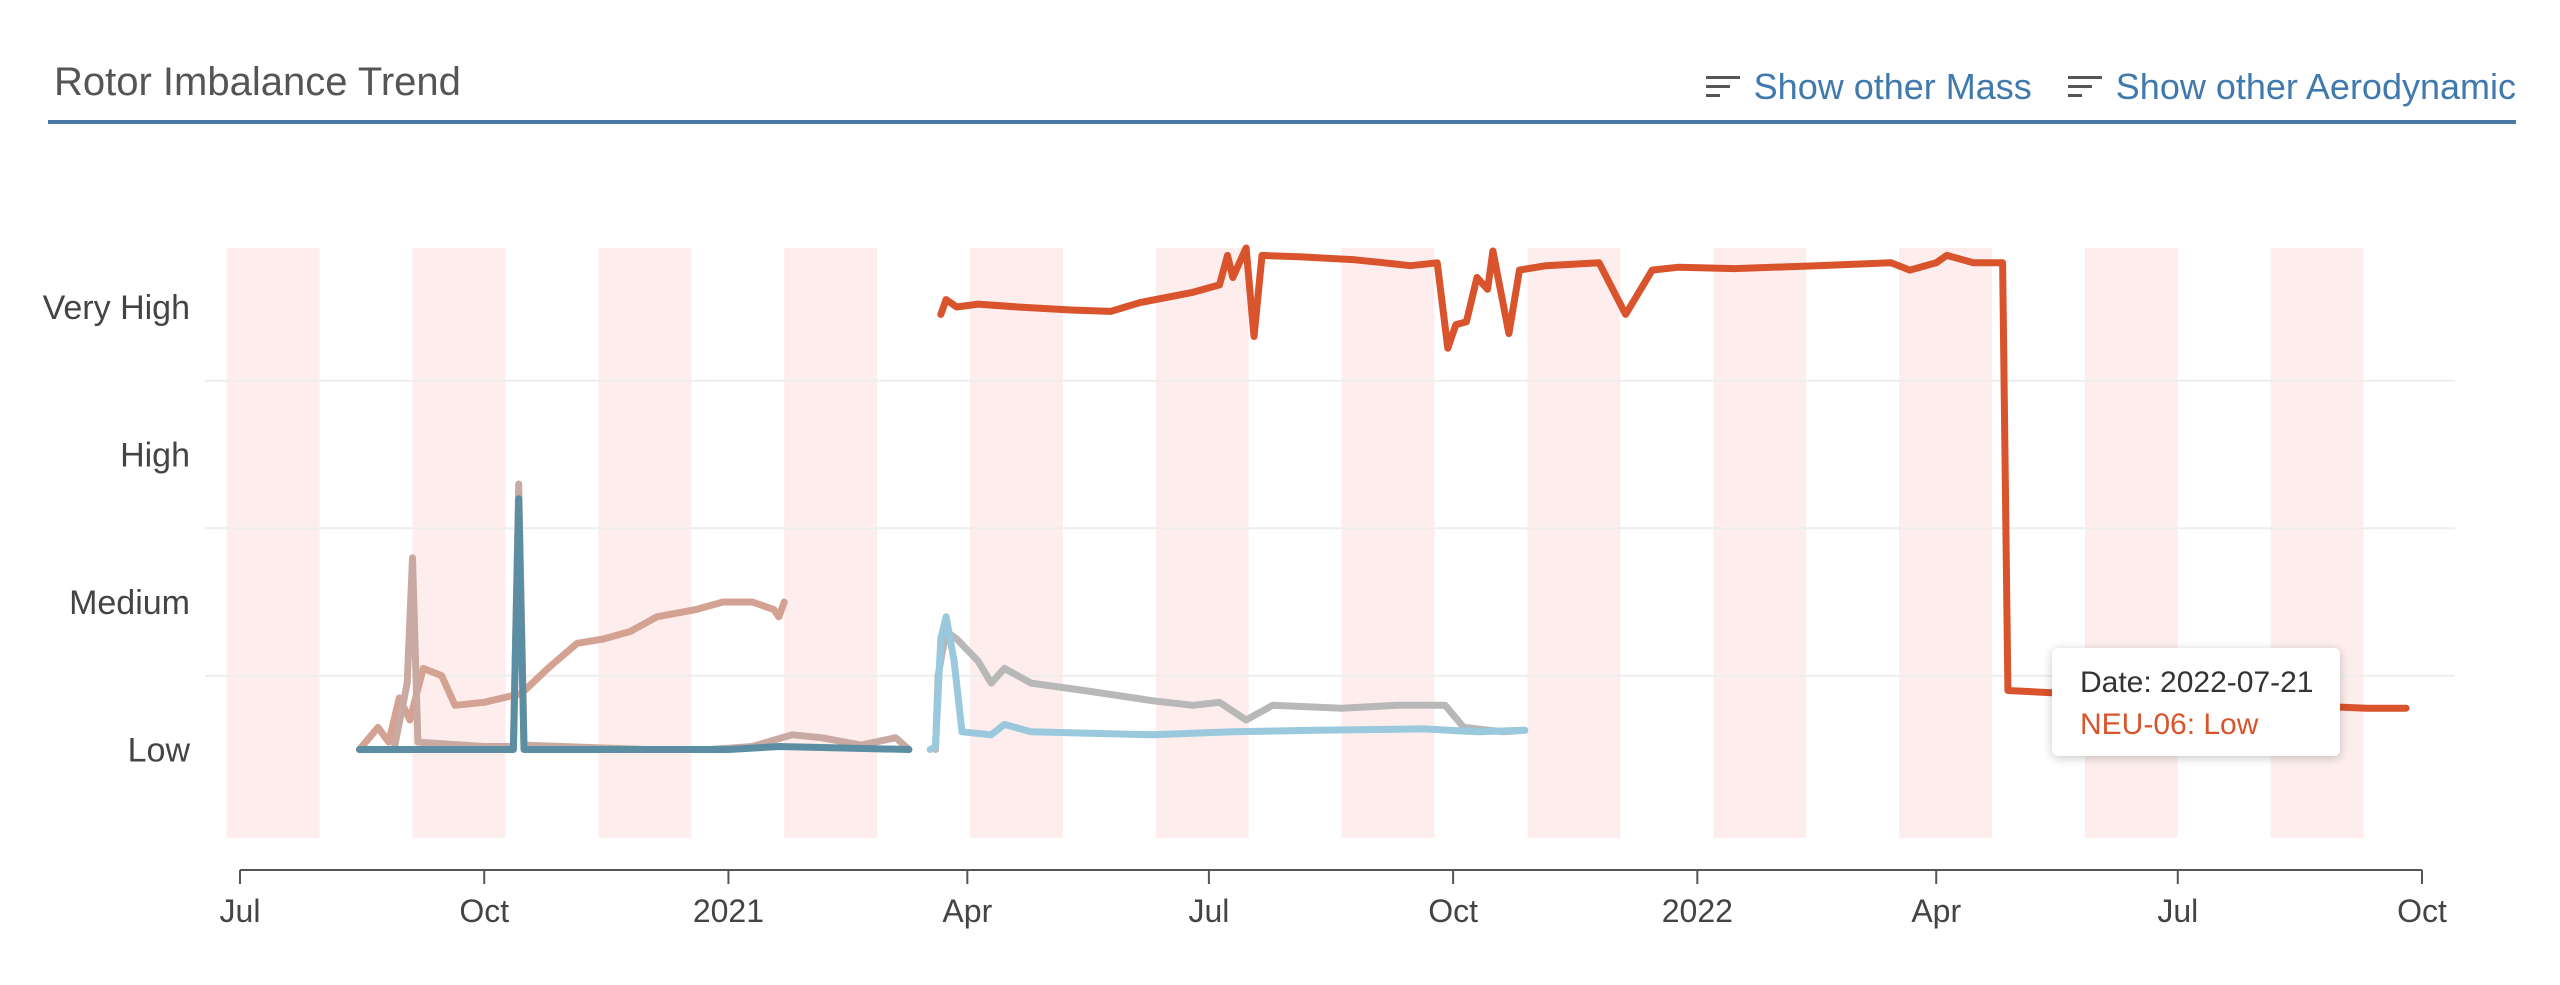 Image resolution: width=2560 pixels, height=985 pixels. I want to click on x-tick-label: 2021, so click(728, 911).